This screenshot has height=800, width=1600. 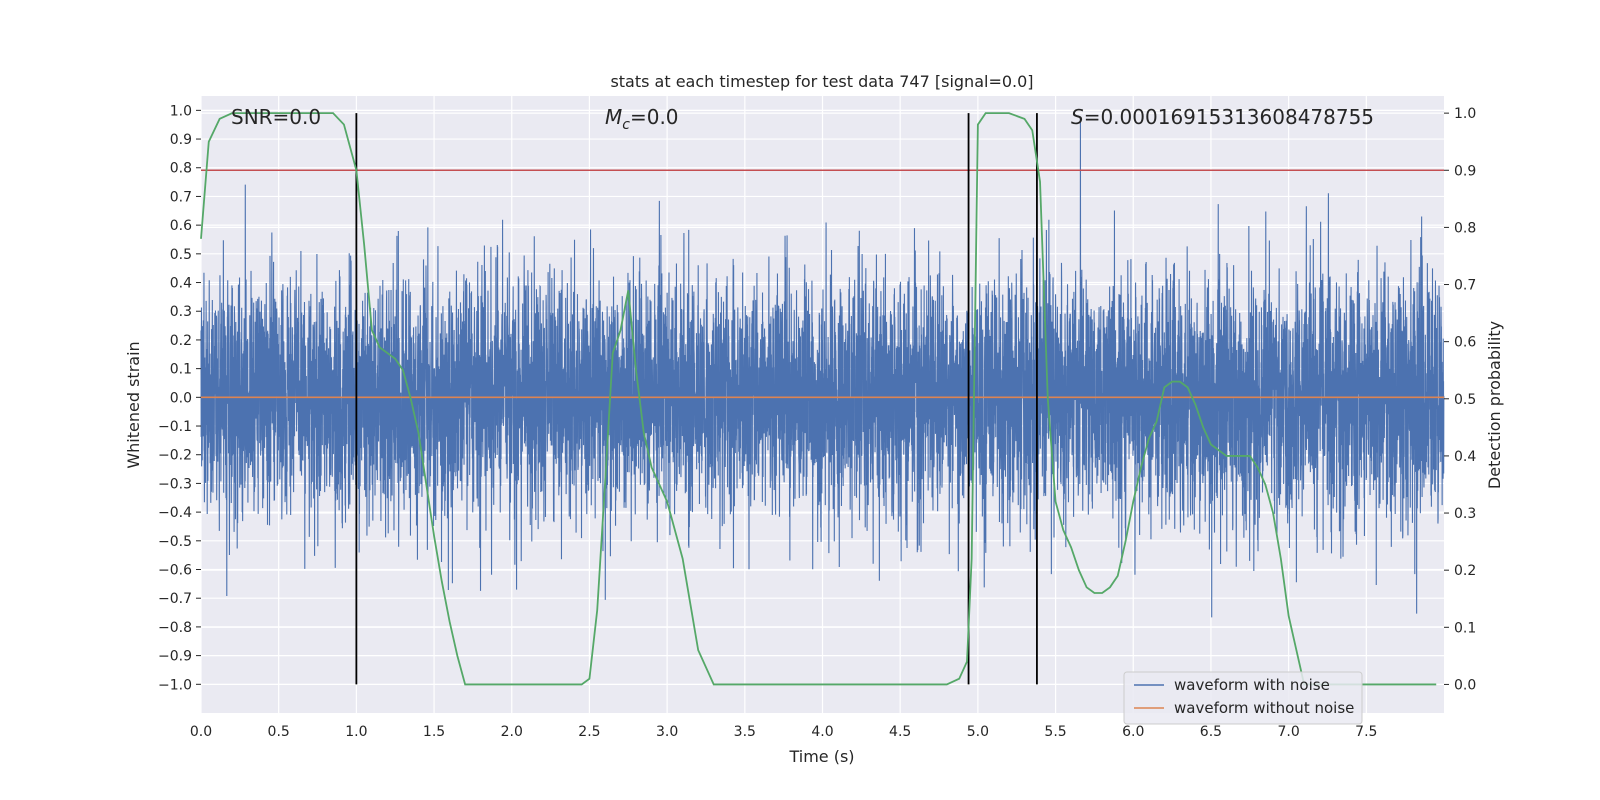 I want to click on y-tick-label-15: 0.5, so click(x=181, y=255).